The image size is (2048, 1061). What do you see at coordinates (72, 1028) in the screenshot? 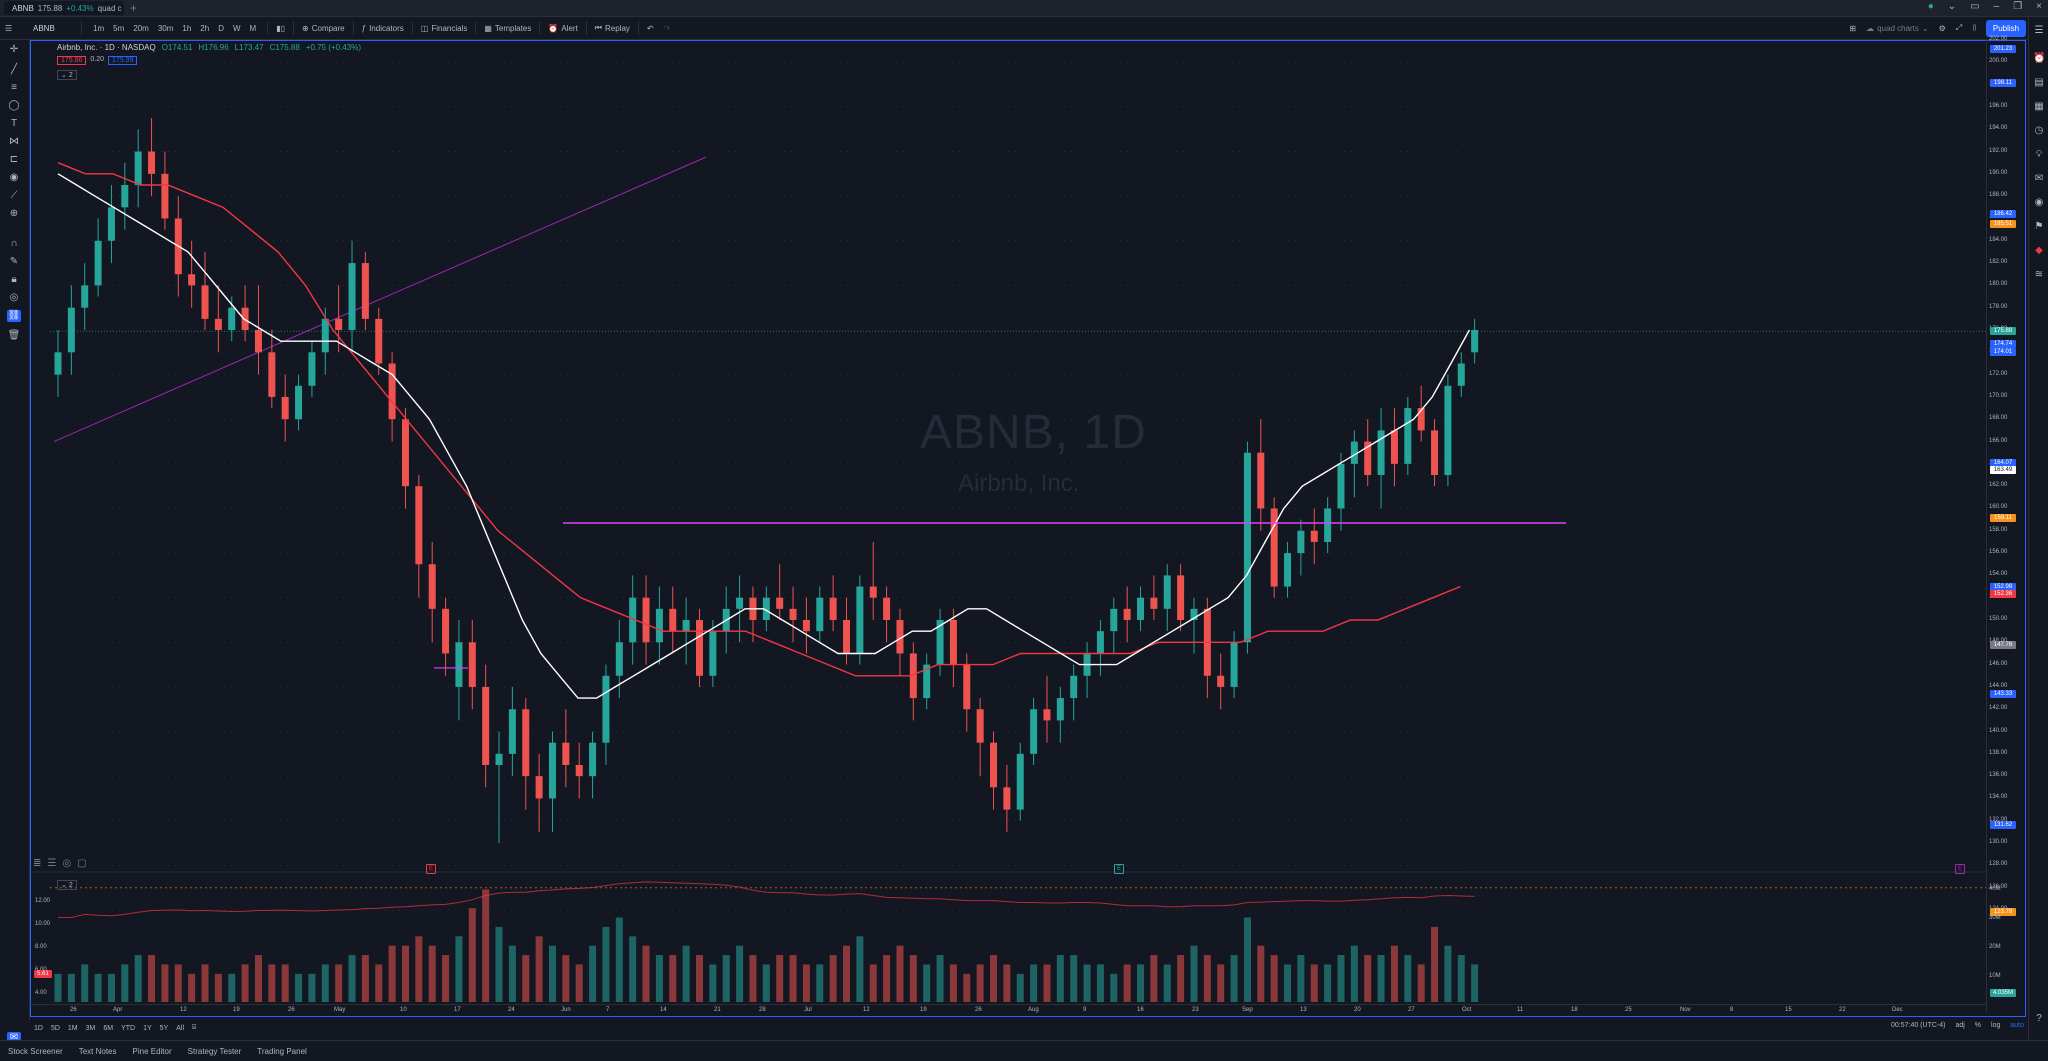
I see `range-1m: 1M` at bounding box center [72, 1028].